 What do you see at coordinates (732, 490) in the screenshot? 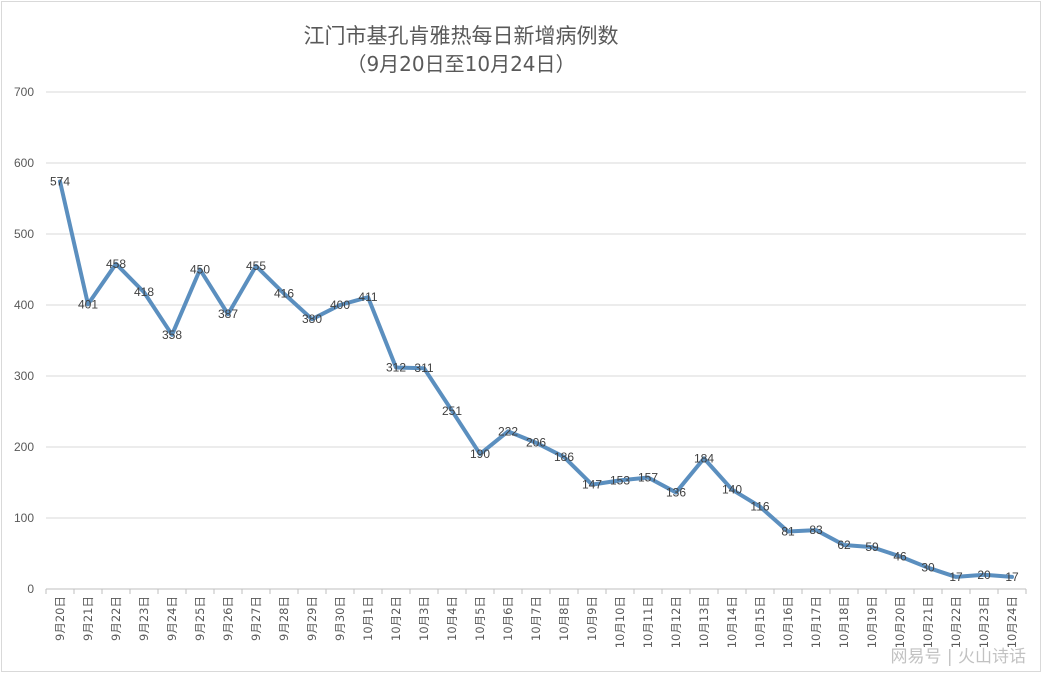
I see `data-label: 140` at bounding box center [732, 490].